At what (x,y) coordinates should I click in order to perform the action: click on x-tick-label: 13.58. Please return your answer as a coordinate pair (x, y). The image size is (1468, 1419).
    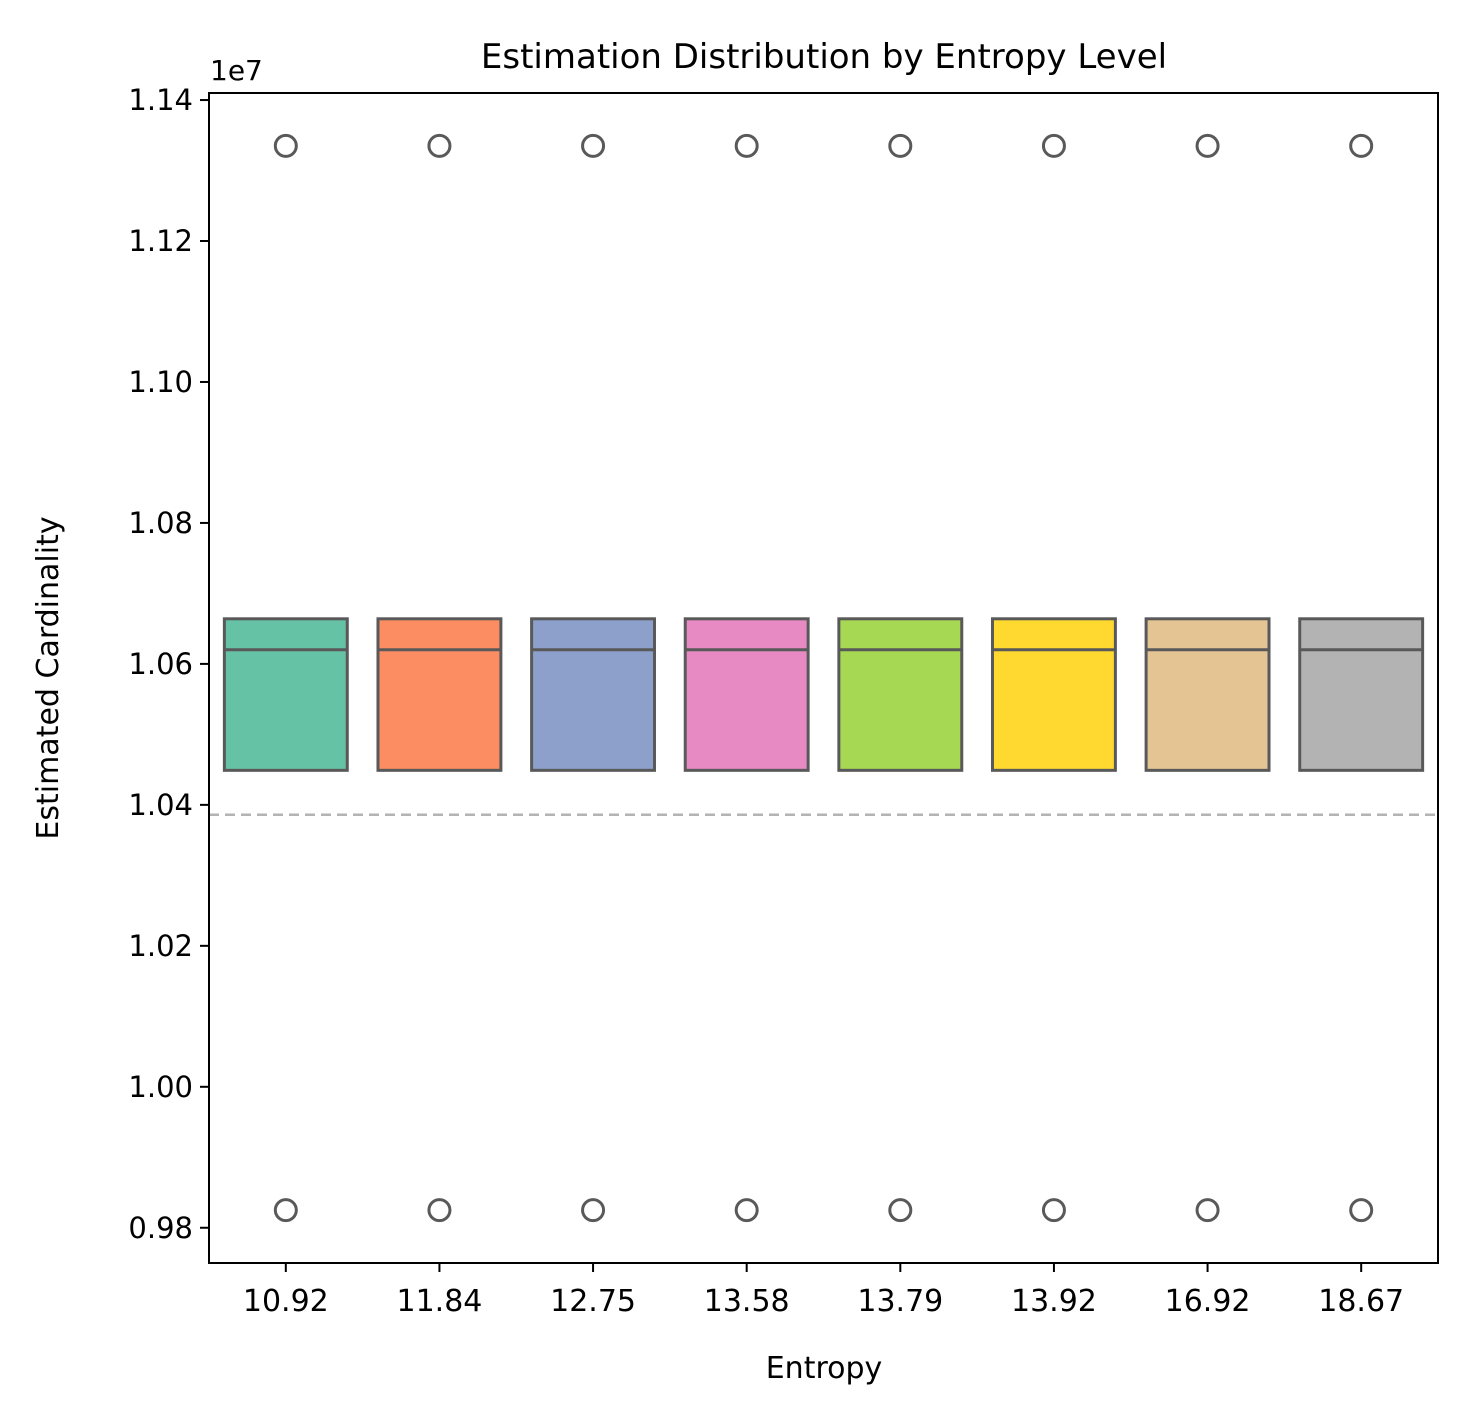
    Looking at the image, I should click on (747, 1301).